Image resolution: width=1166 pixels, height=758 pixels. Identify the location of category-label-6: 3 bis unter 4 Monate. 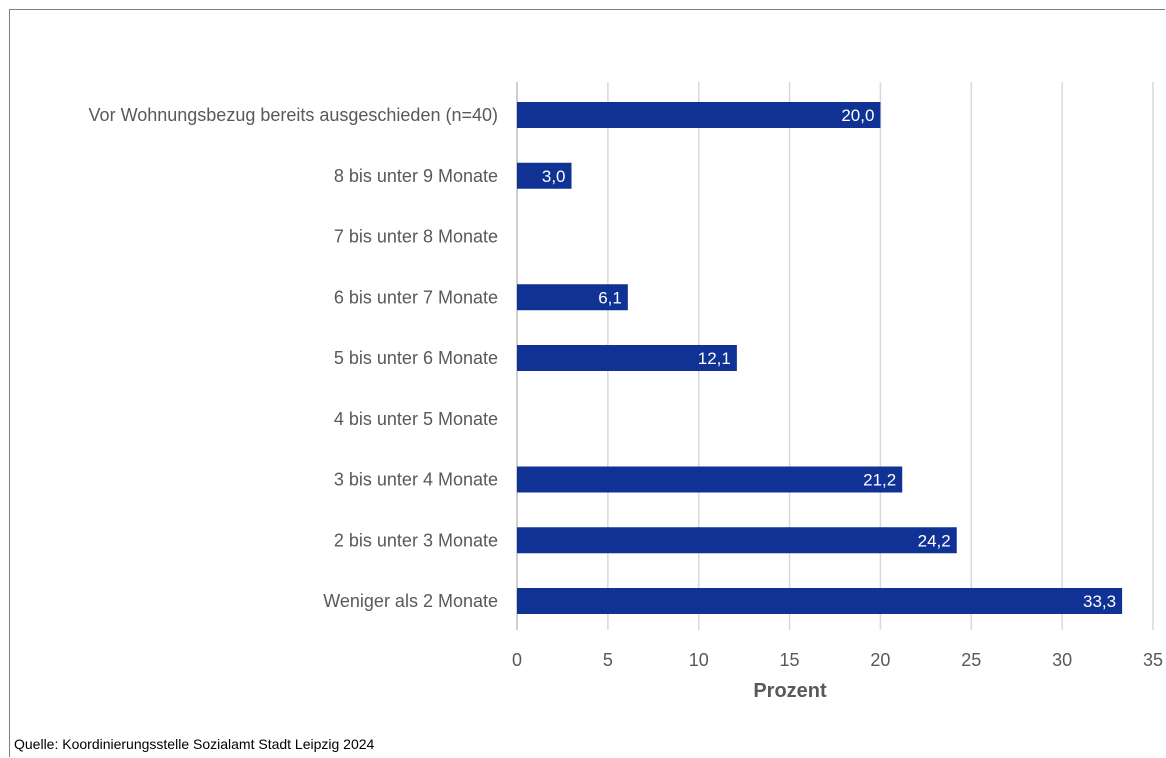
(416, 480).